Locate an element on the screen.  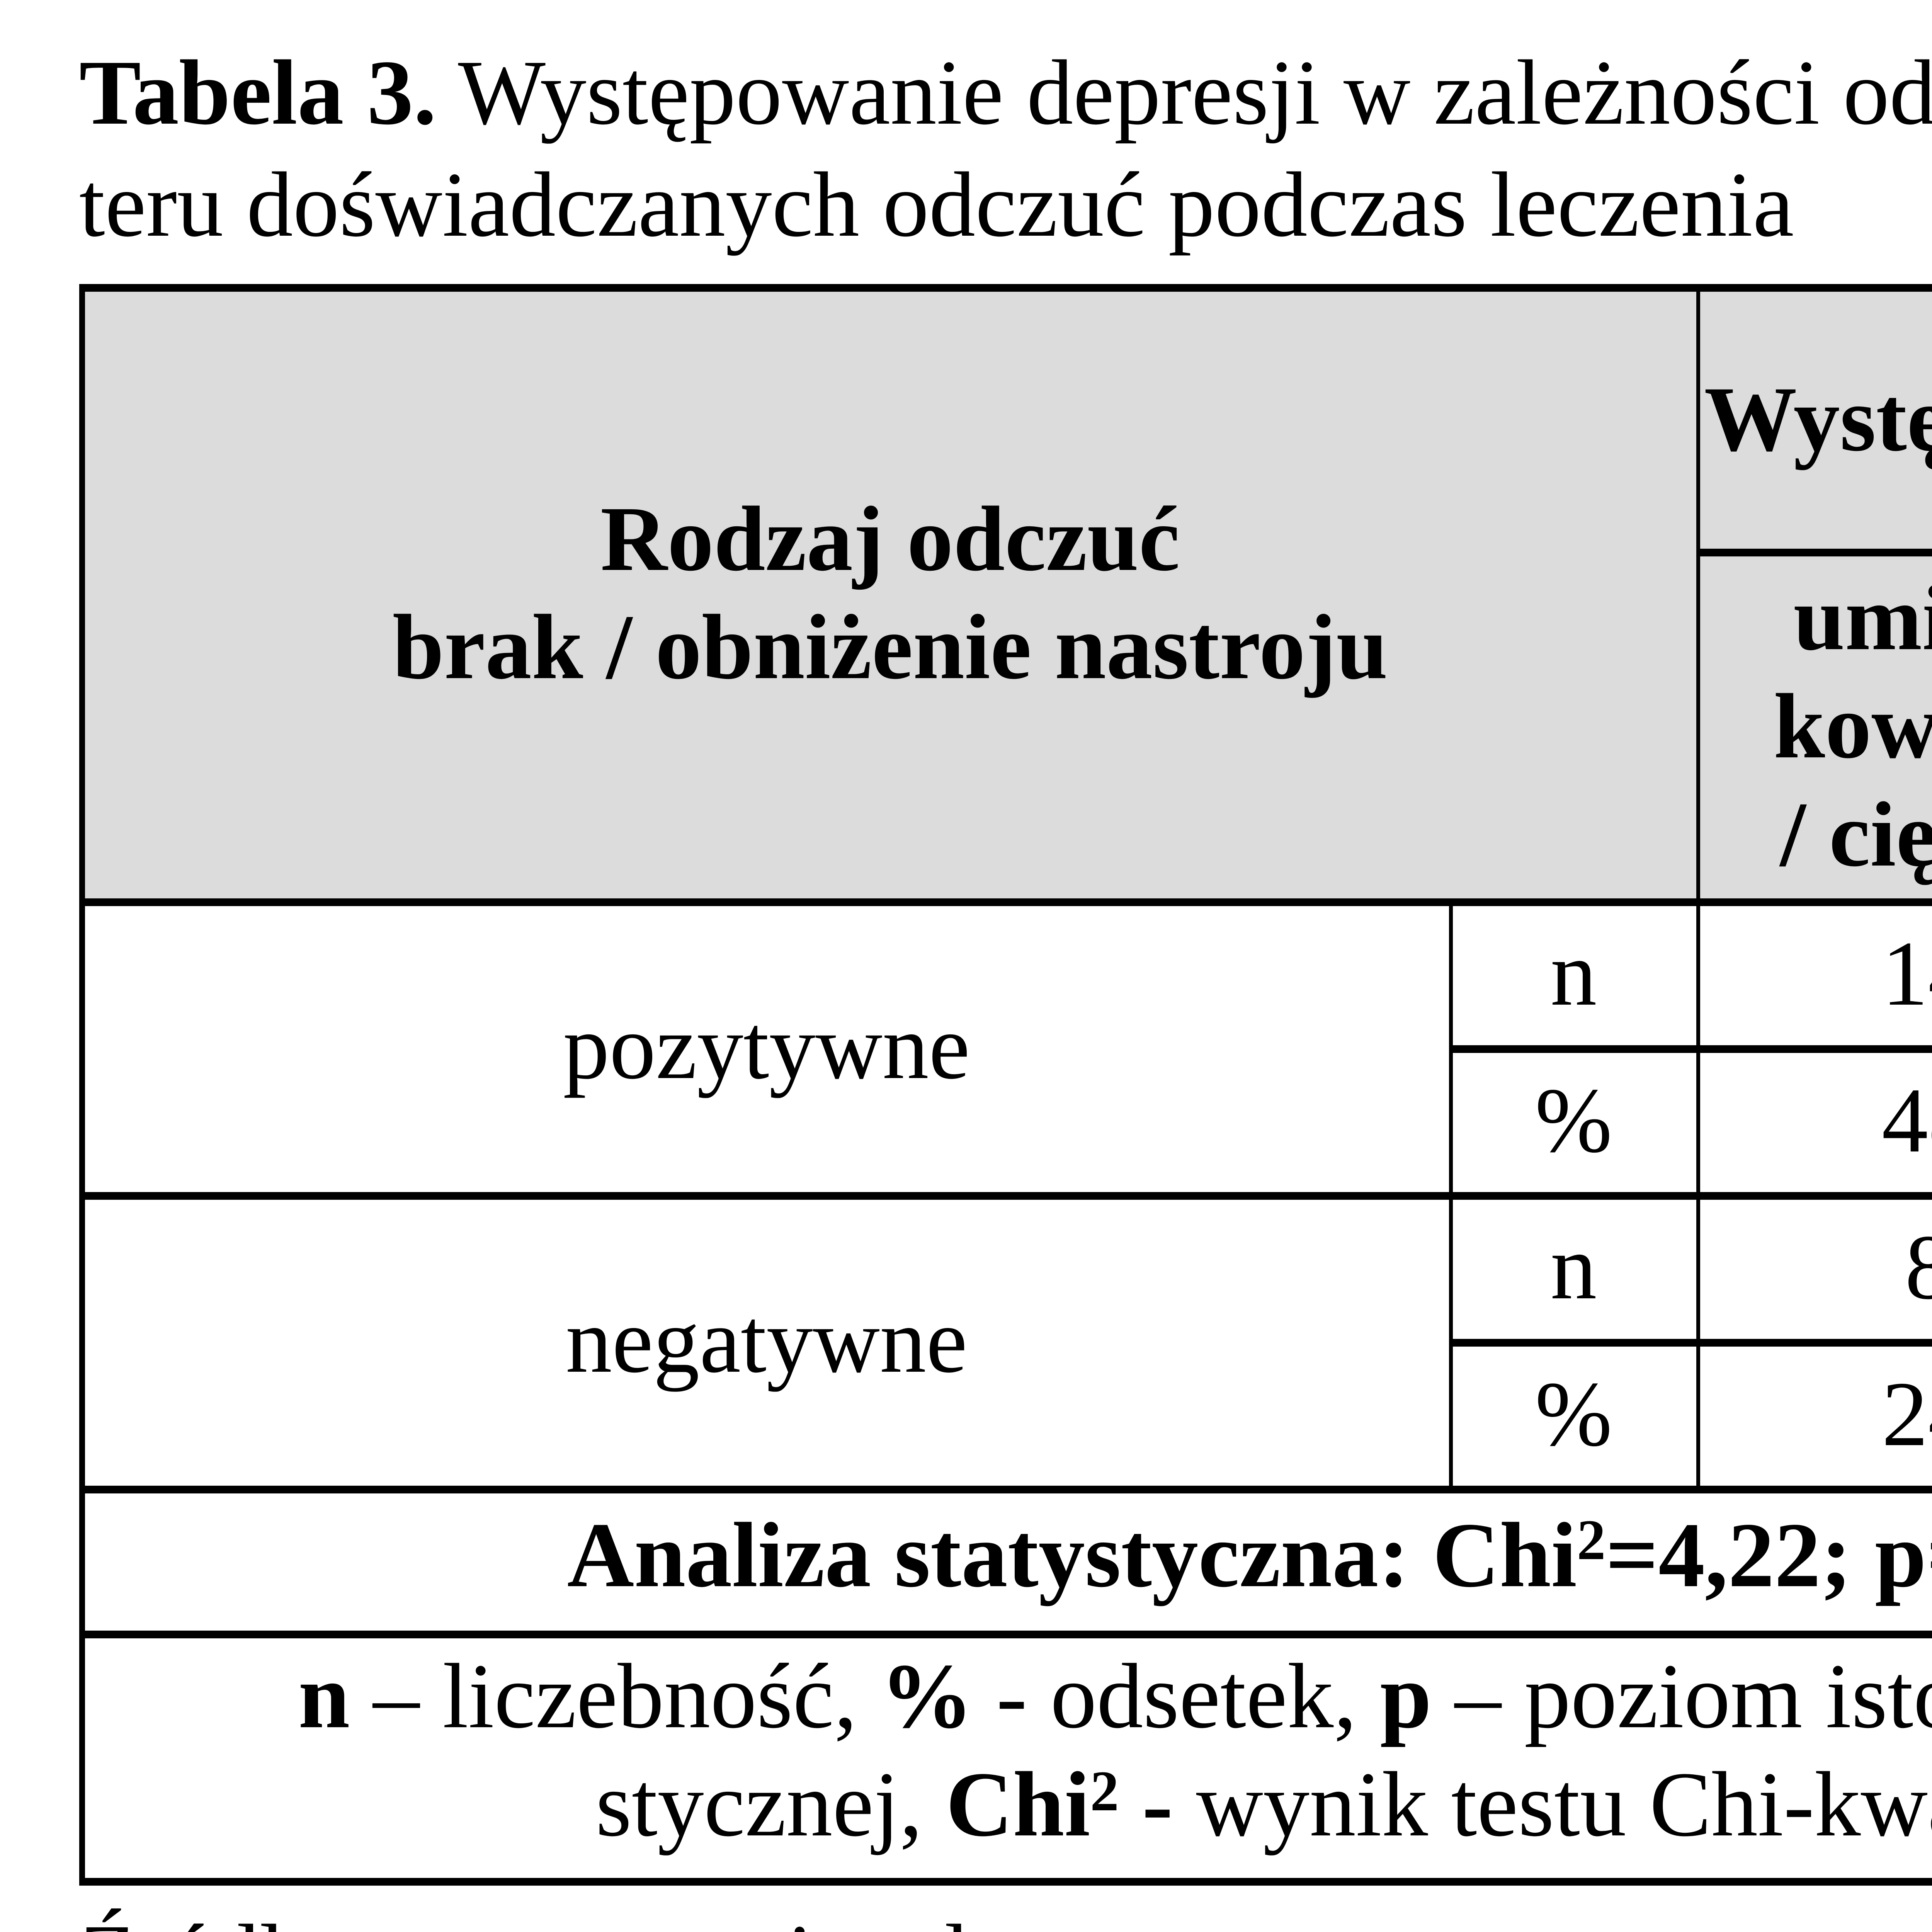
table-row: negatywne n 8 26 is located at coordinates (1006, 1342).